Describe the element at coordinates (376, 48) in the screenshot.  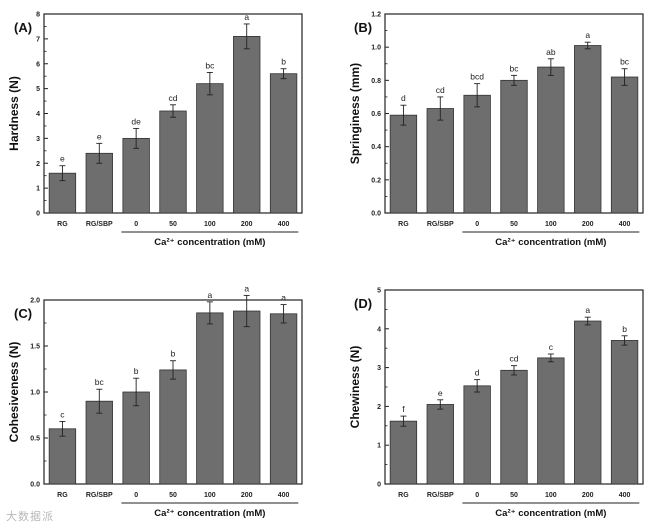
I see `y-tick-label: 1.0` at that location.